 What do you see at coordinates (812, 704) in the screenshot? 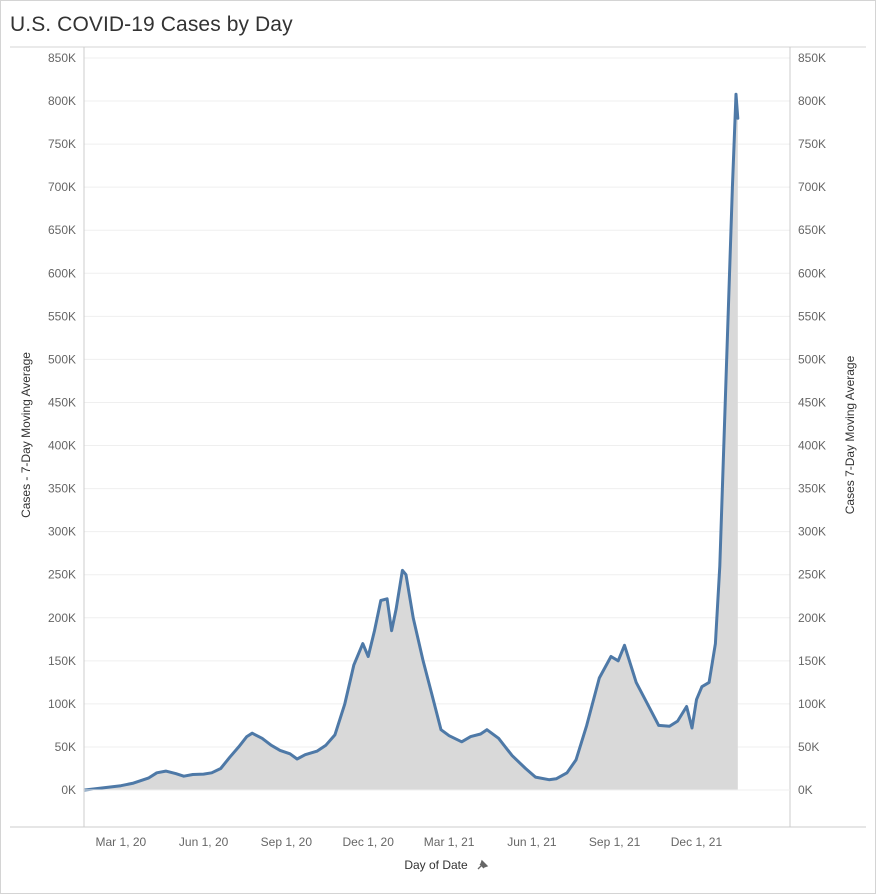
I see `y-tick-label-right: 100K` at bounding box center [812, 704].